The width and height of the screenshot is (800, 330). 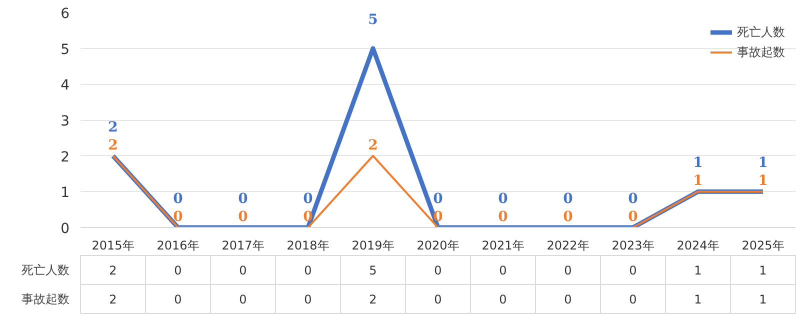 I want to click on y-tick-label: 事故起数, so click(x=46, y=299).